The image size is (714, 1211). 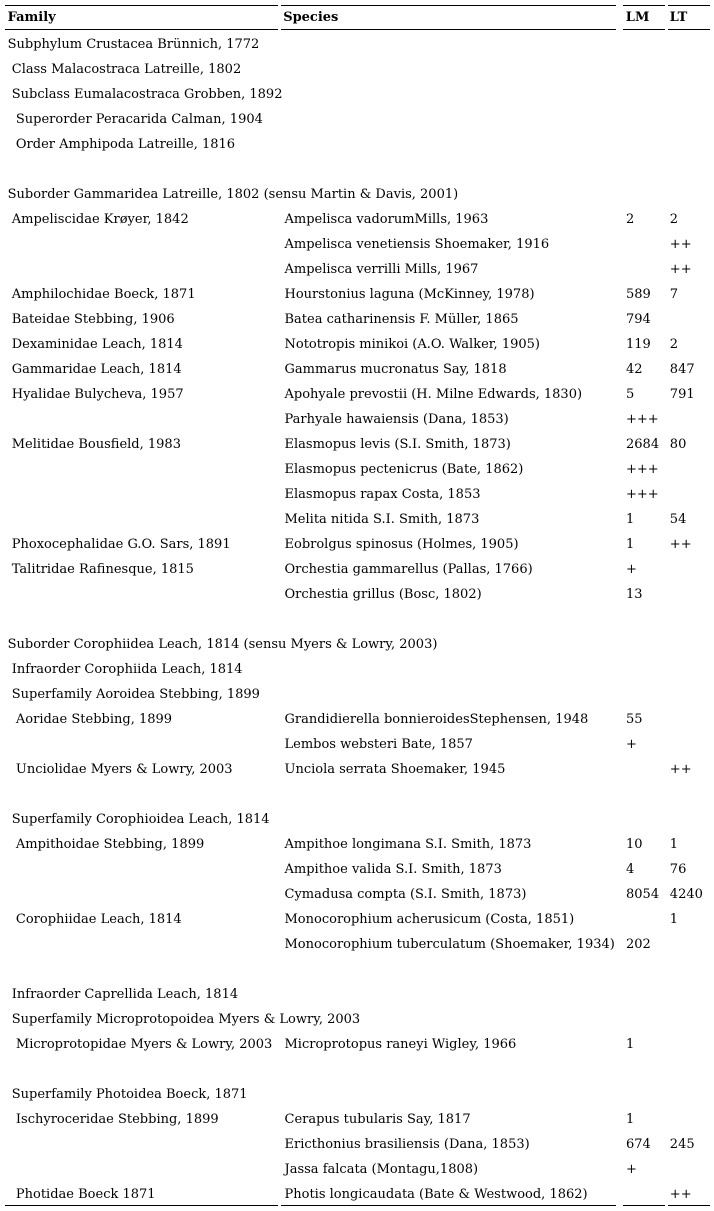 I want to click on species-name-cell: Elasmopus levis (S.I. Smith, 1873), so click(x=397, y=444).